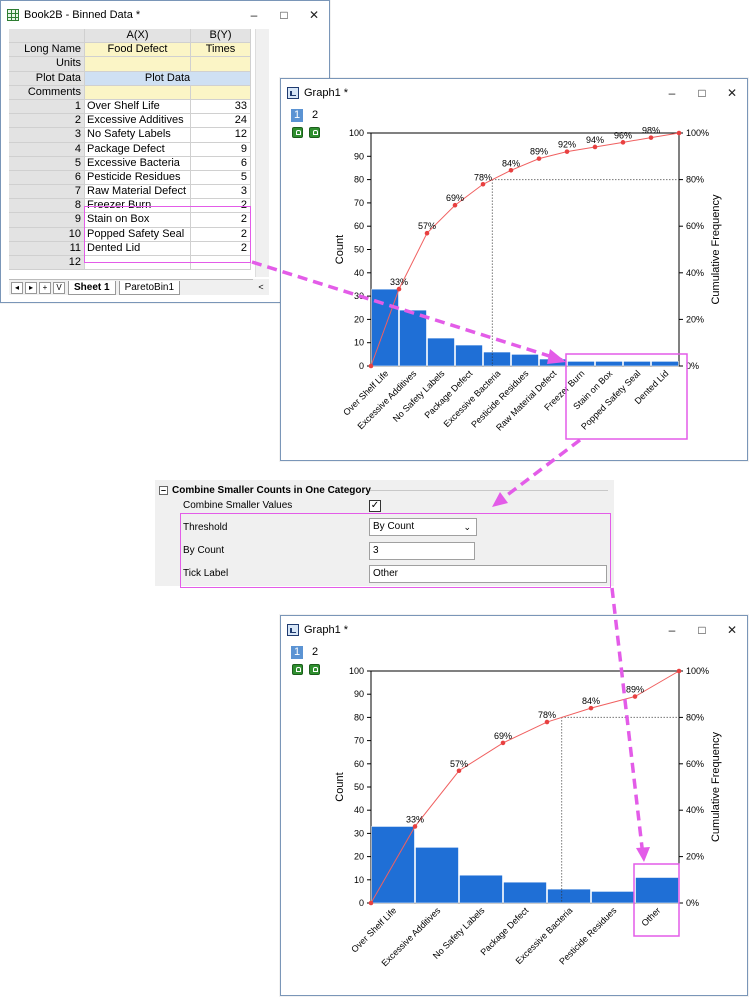  Describe the element at coordinates (163, 489) in the screenshot. I see `collapse-icon: –` at that location.